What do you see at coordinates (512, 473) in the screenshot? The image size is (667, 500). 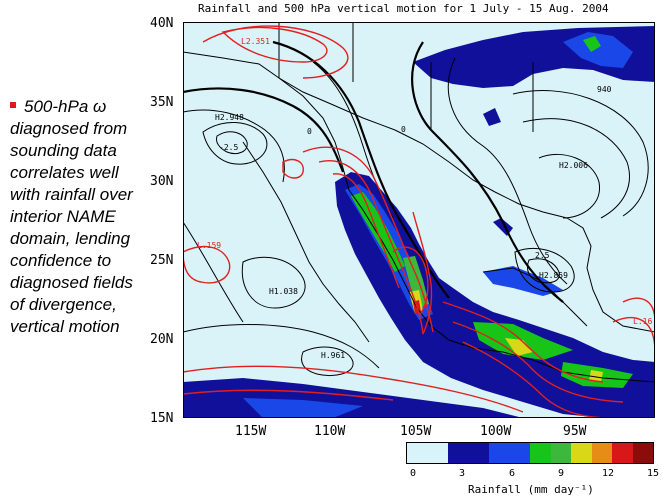 I see `colorbar-tick-6: 6` at bounding box center [512, 473].